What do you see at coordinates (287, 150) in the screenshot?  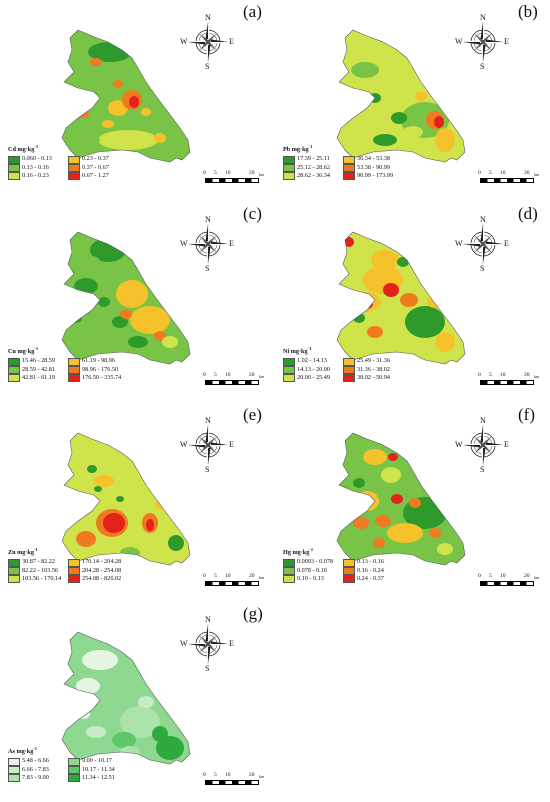 I see `legend-element: Pb` at bounding box center [287, 150].